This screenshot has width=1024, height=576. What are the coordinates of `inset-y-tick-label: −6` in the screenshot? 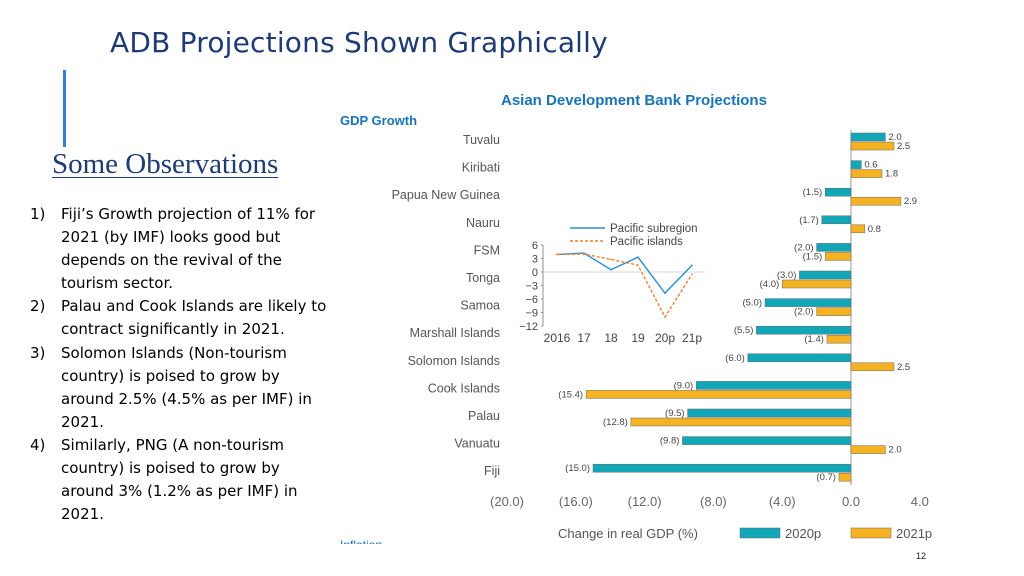 It's located at (531, 300).